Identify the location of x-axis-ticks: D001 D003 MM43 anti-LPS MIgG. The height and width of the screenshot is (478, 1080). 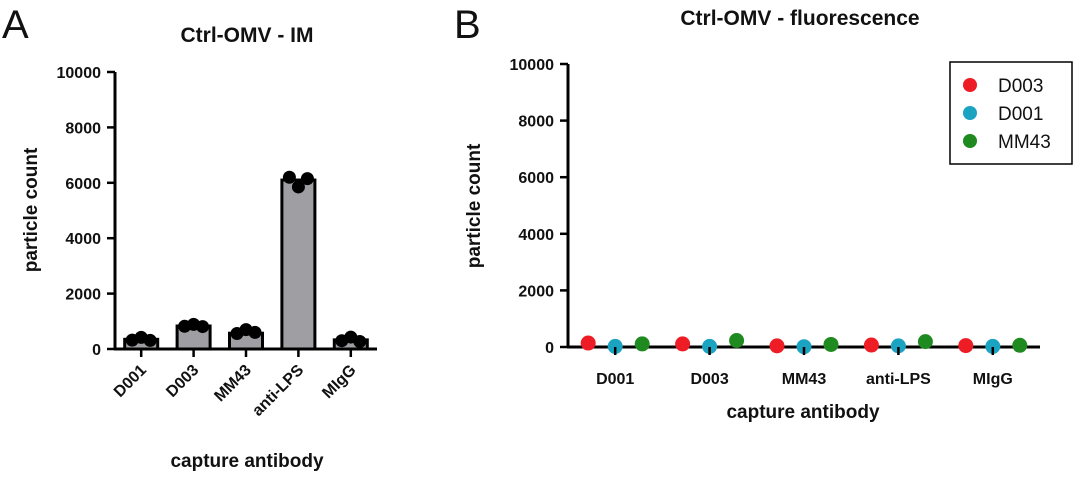
(804, 367).